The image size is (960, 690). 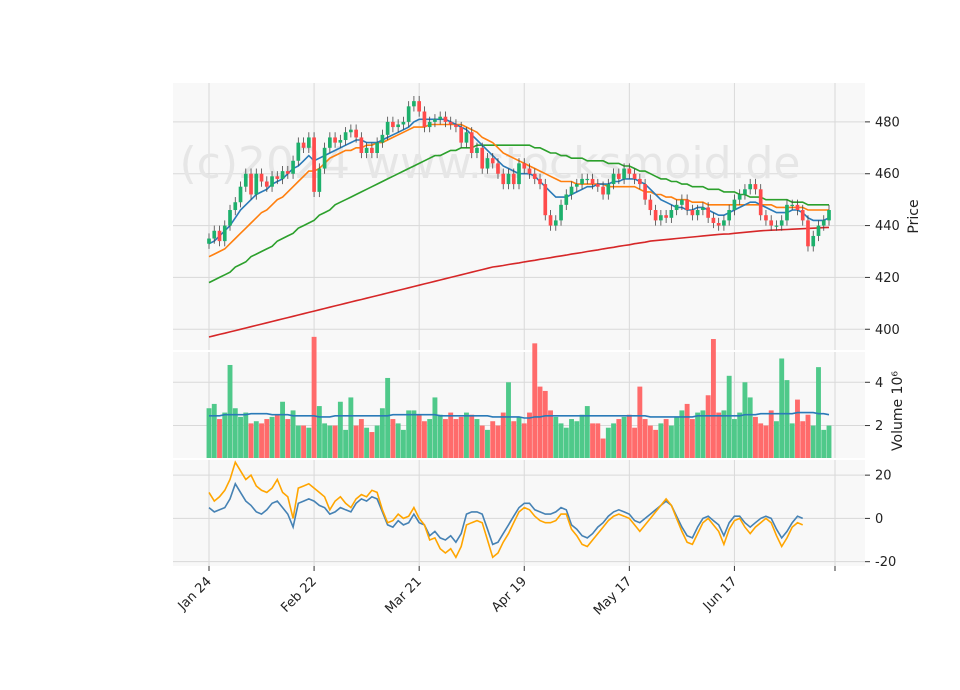 What do you see at coordinates (195, 594) in the screenshot?
I see `x-tick-label: Jan 24` at bounding box center [195, 594].